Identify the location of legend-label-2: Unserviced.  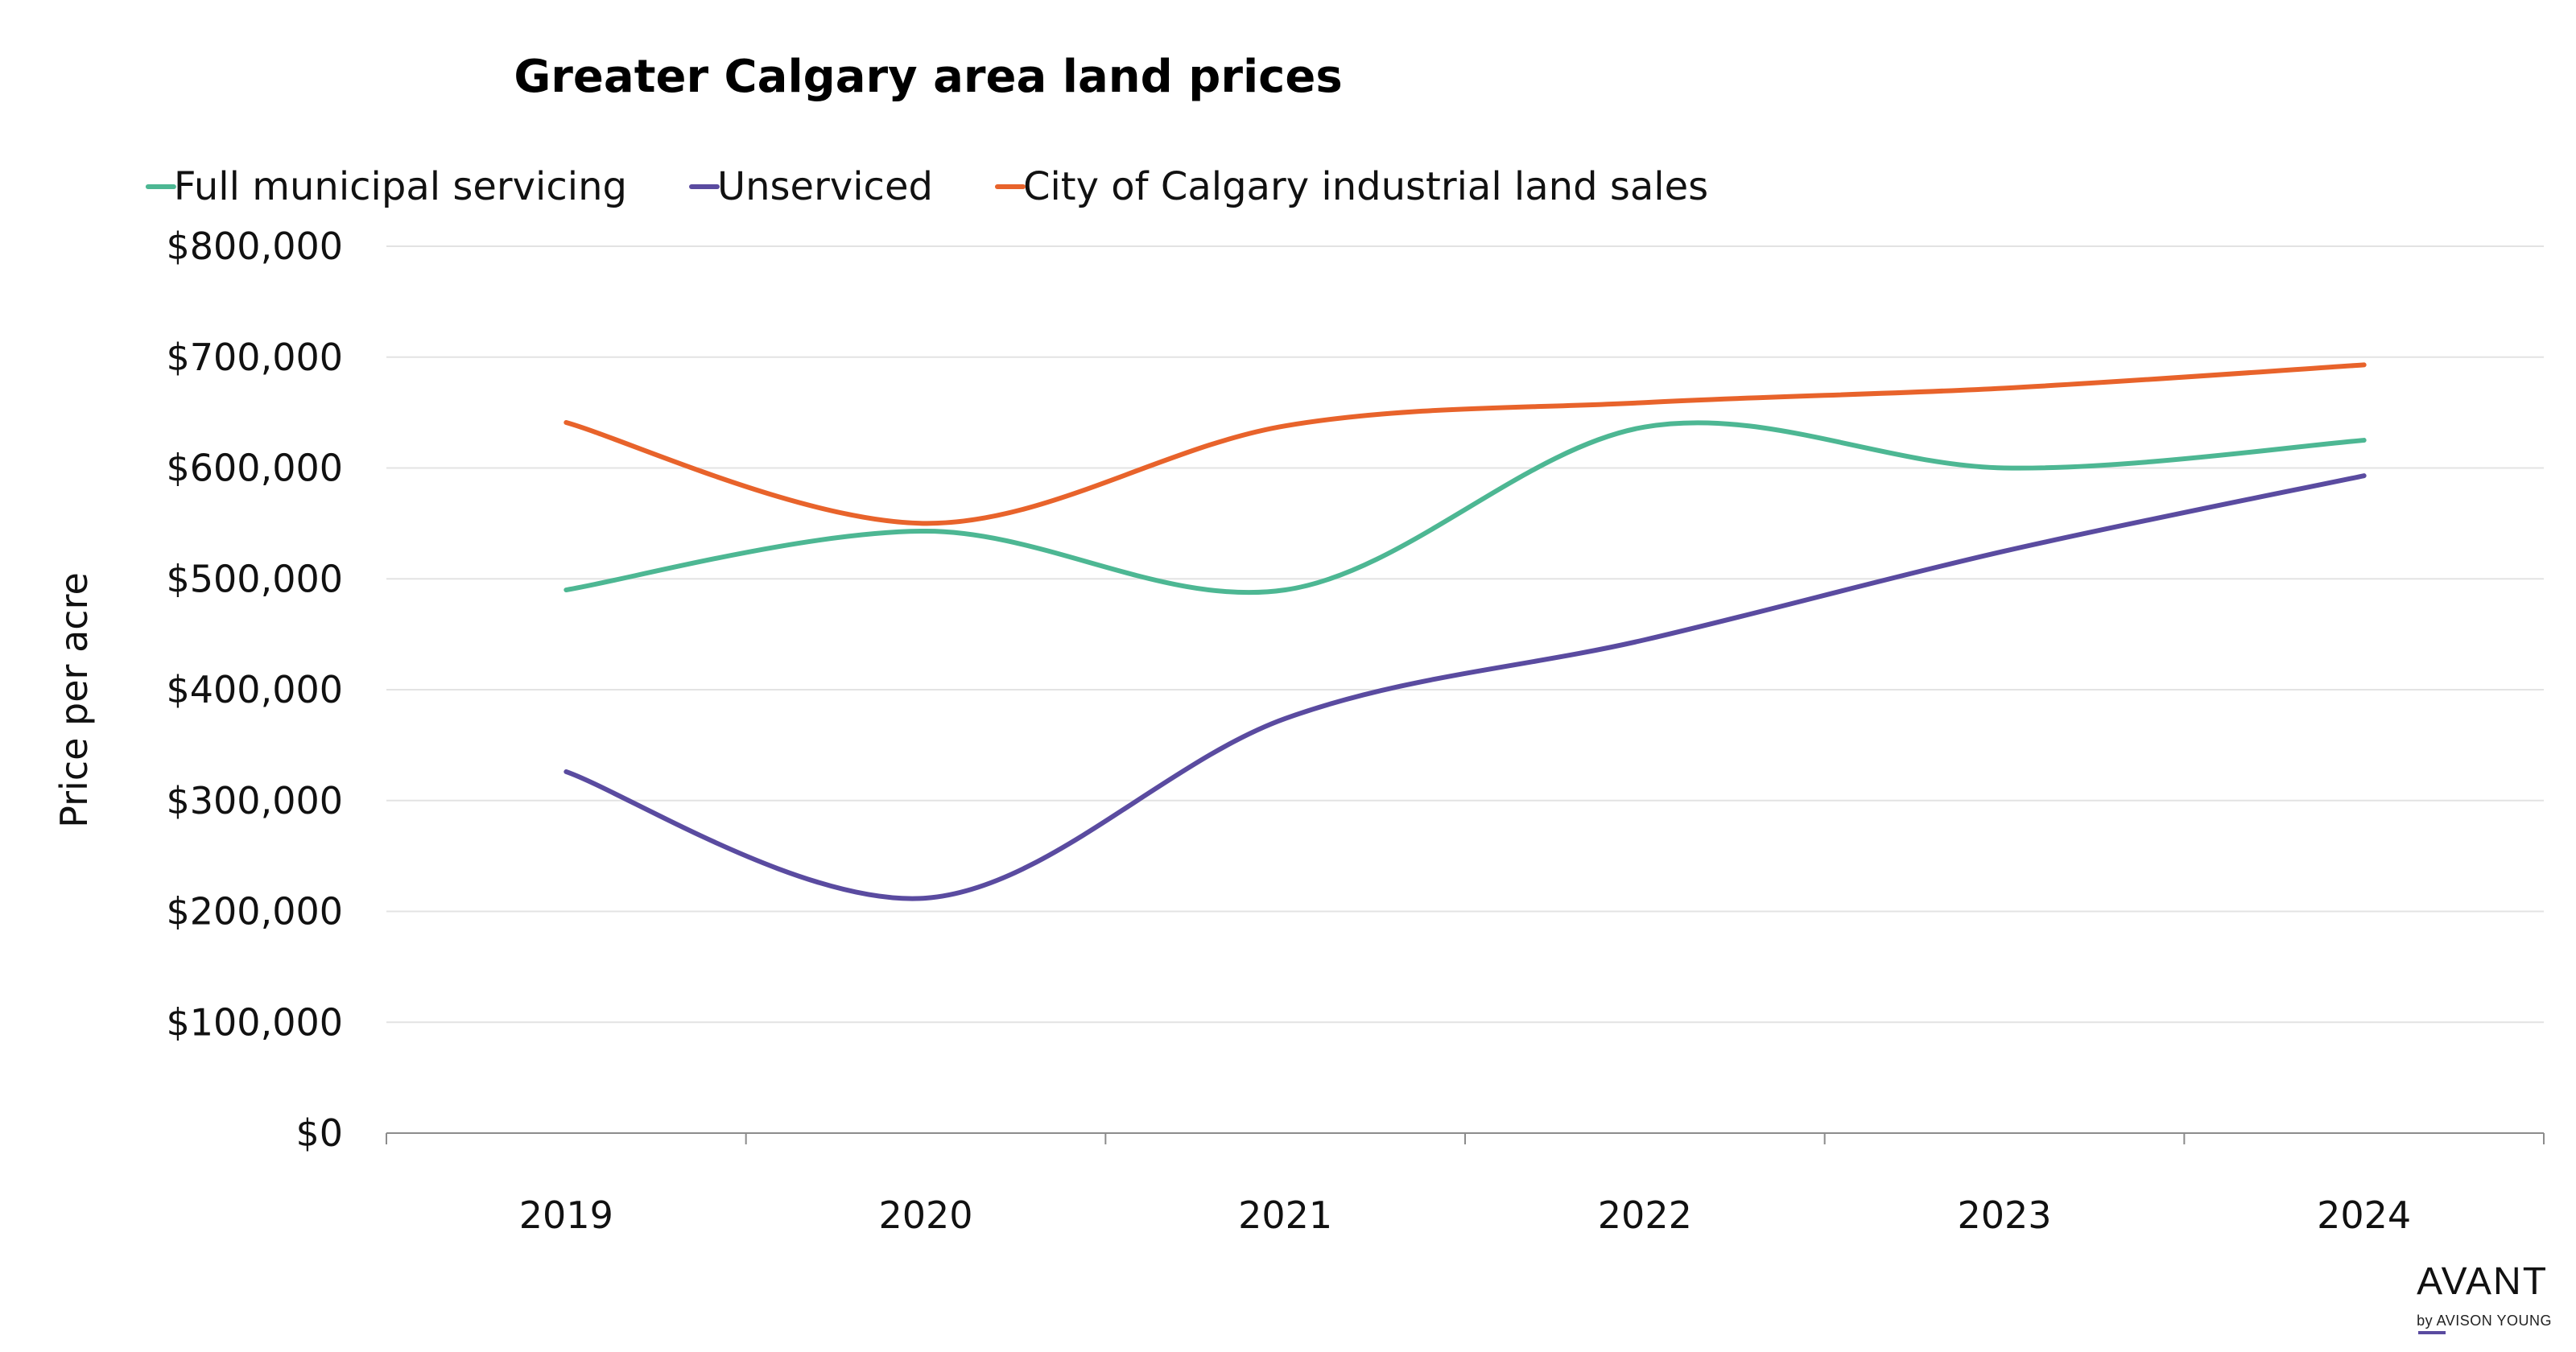
(825, 186).